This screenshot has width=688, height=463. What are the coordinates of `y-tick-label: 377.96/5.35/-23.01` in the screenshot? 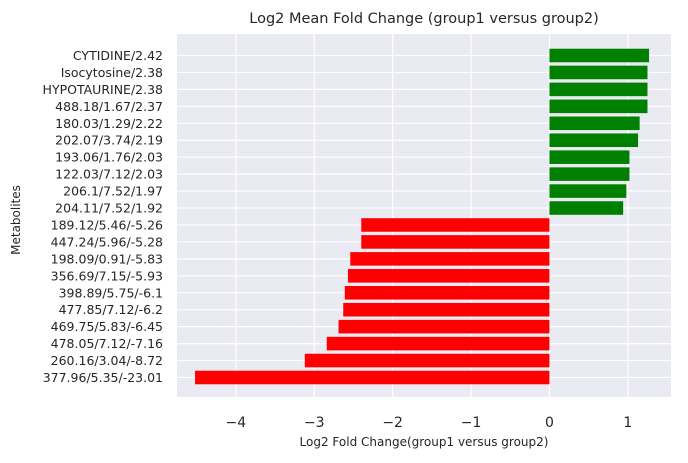 It's located at (103, 377).